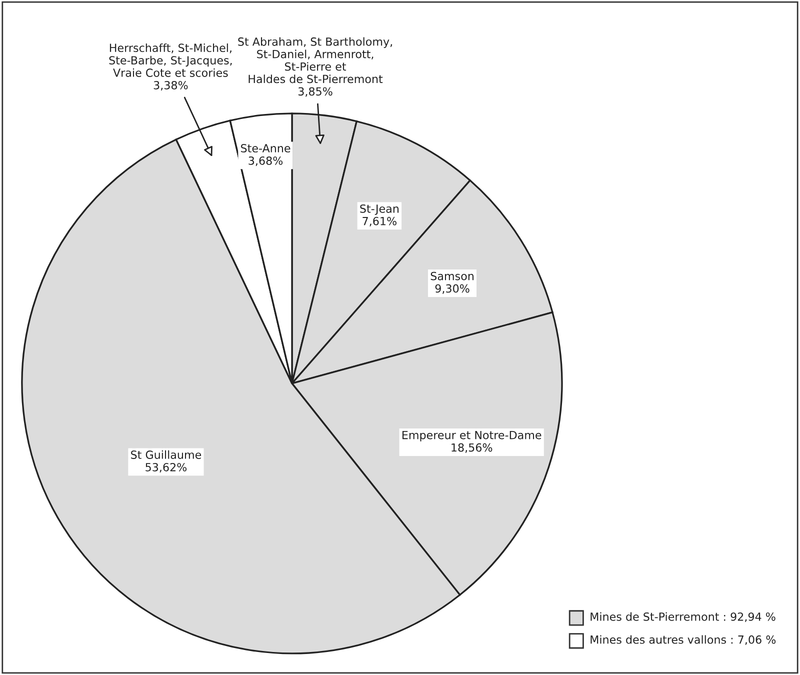 The height and width of the screenshot is (675, 800). What do you see at coordinates (683, 640) in the screenshot?
I see `text: Mines des autres vallons : 7,06 %` at bounding box center [683, 640].